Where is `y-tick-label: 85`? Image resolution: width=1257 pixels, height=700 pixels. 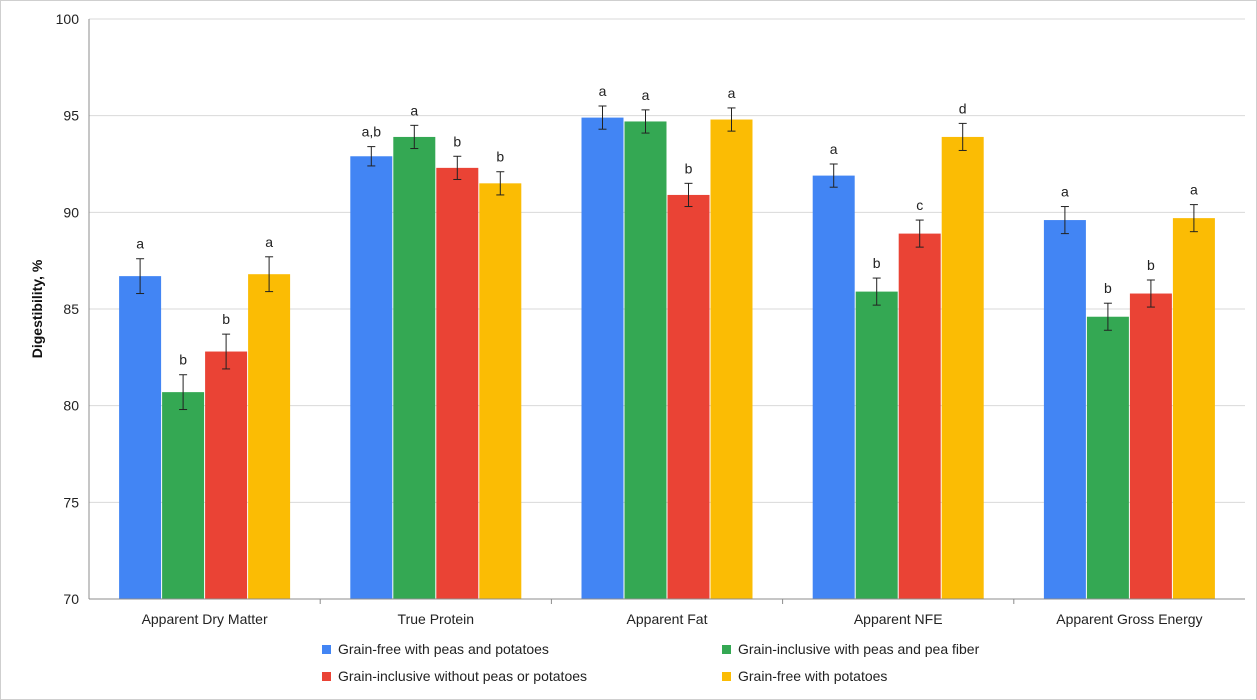 y-tick-label: 85 is located at coordinates (71, 309).